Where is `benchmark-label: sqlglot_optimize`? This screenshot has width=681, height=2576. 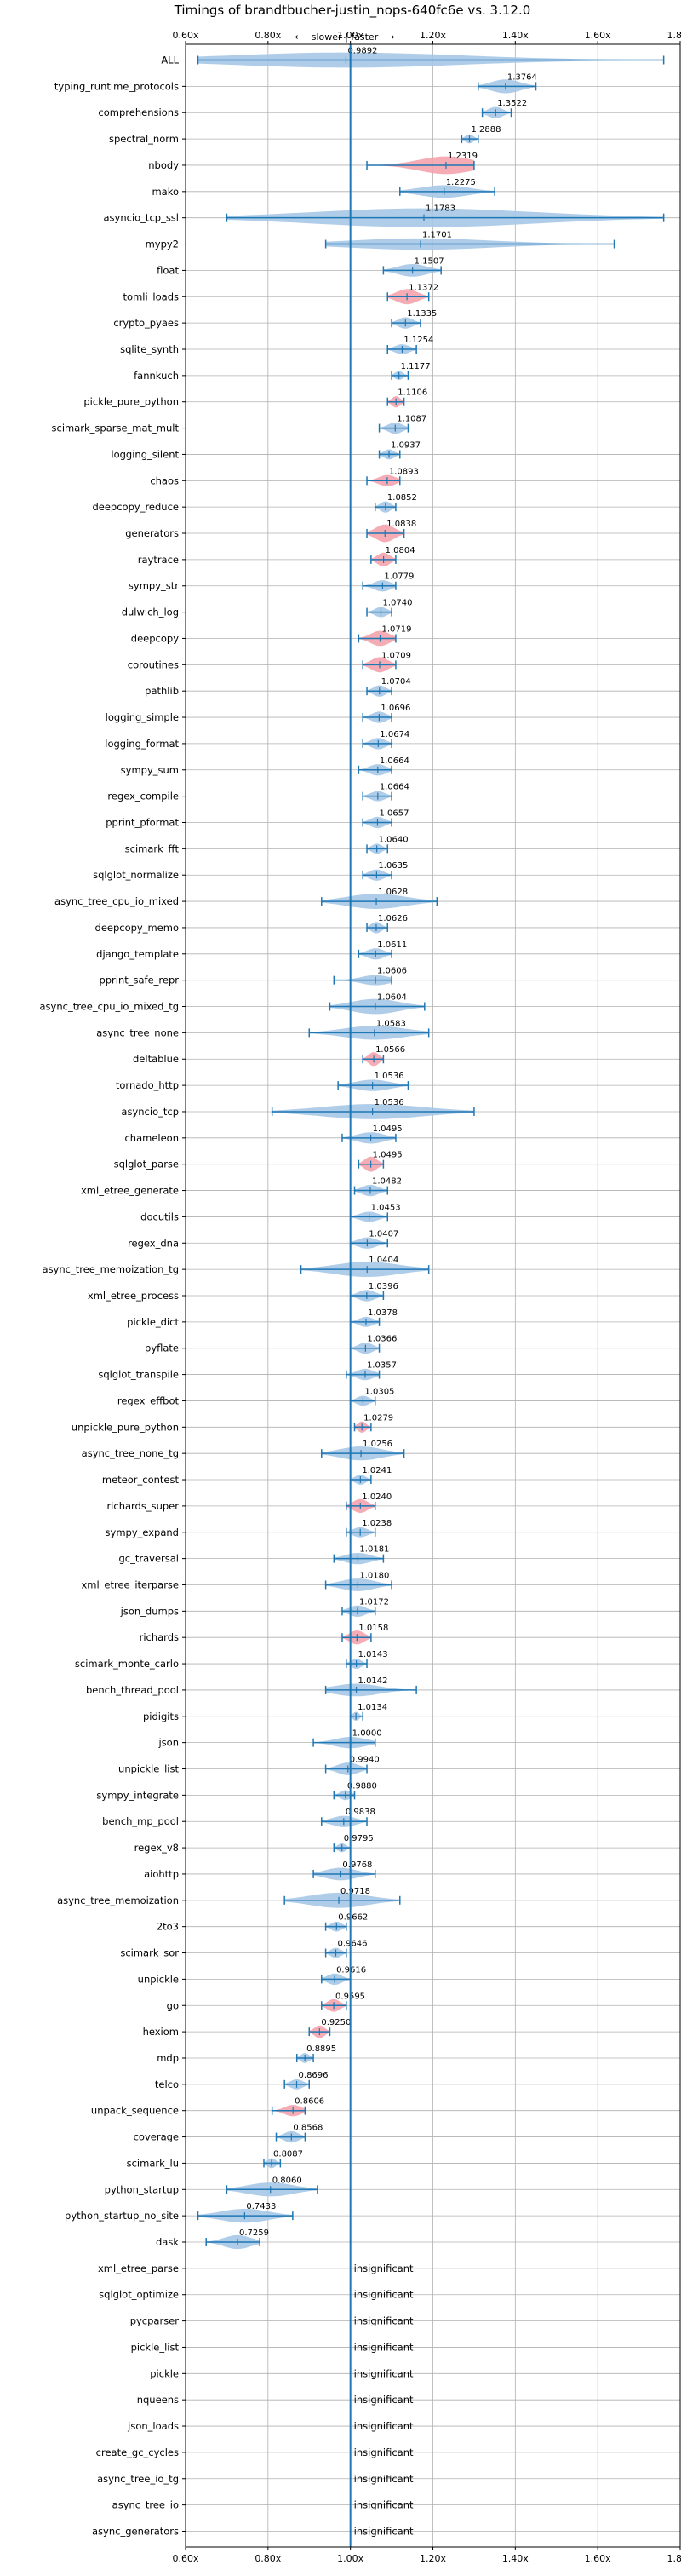
benchmark-label: sqlglot_optimize is located at coordinates (139, 2295).